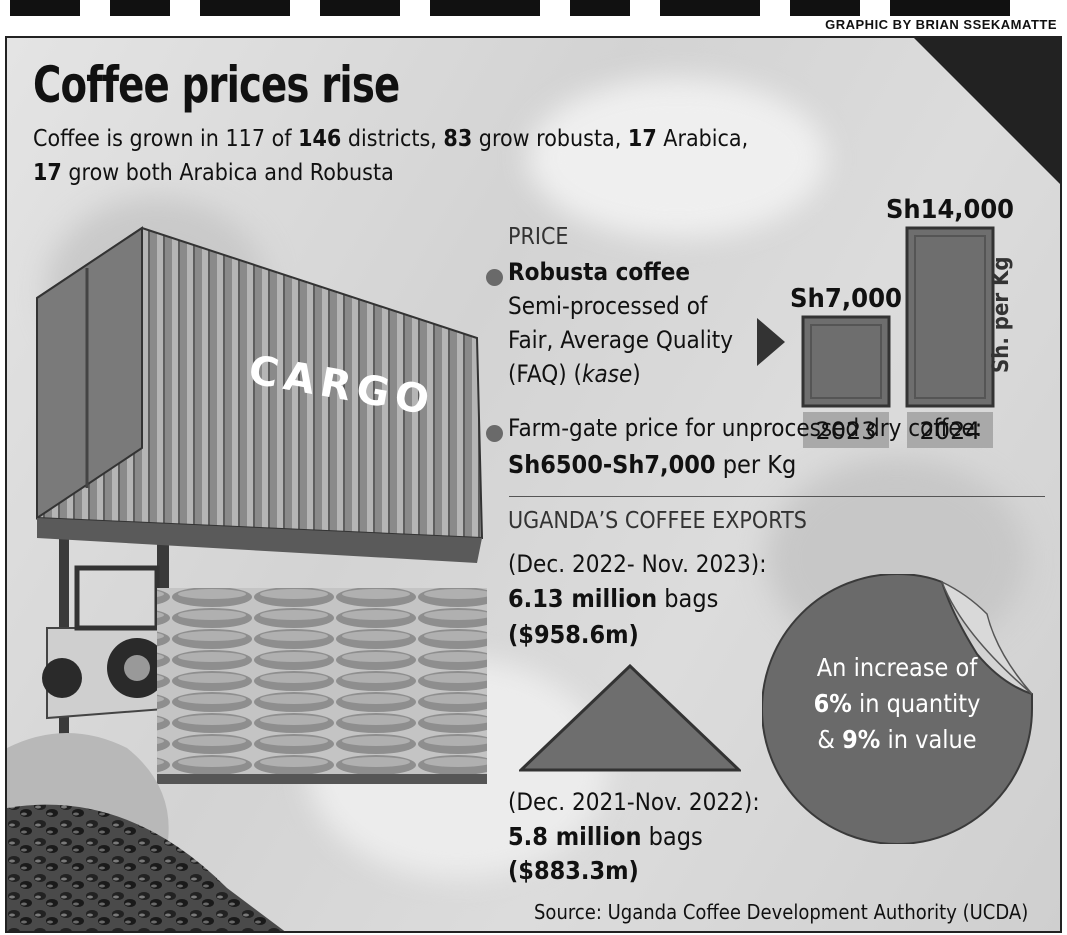  I want to click on category-tick-label: 2024, so click(949, 431).